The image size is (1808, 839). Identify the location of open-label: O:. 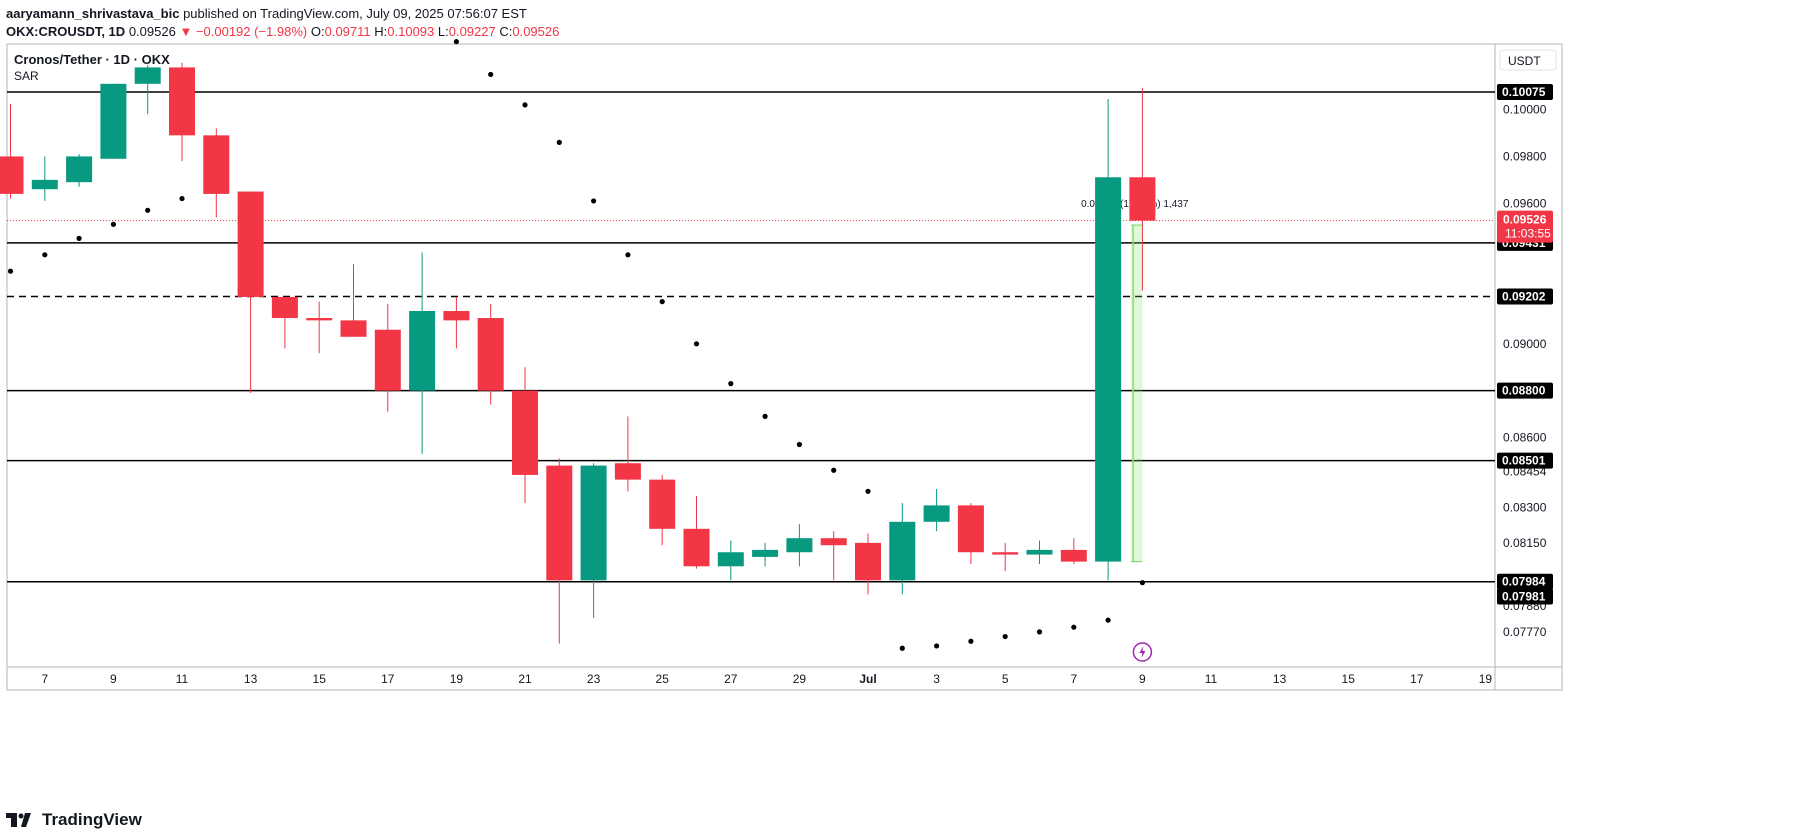
(317, 31).